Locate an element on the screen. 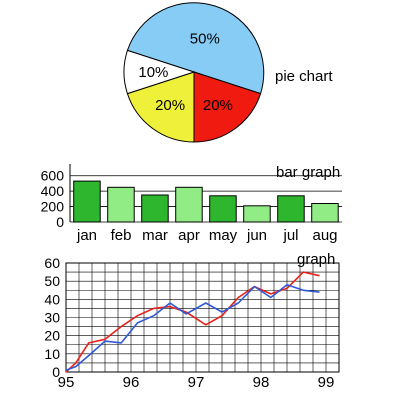 This screenshot has width=400, height=400. line-x-tick-label: 96 is located at coordinates (131, 382).